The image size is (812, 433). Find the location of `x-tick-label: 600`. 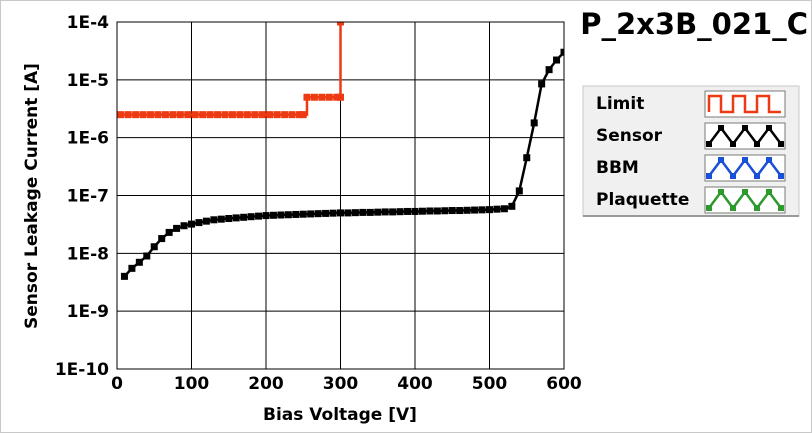

x-tick-label: 600 is located at coordinates (564, 384).